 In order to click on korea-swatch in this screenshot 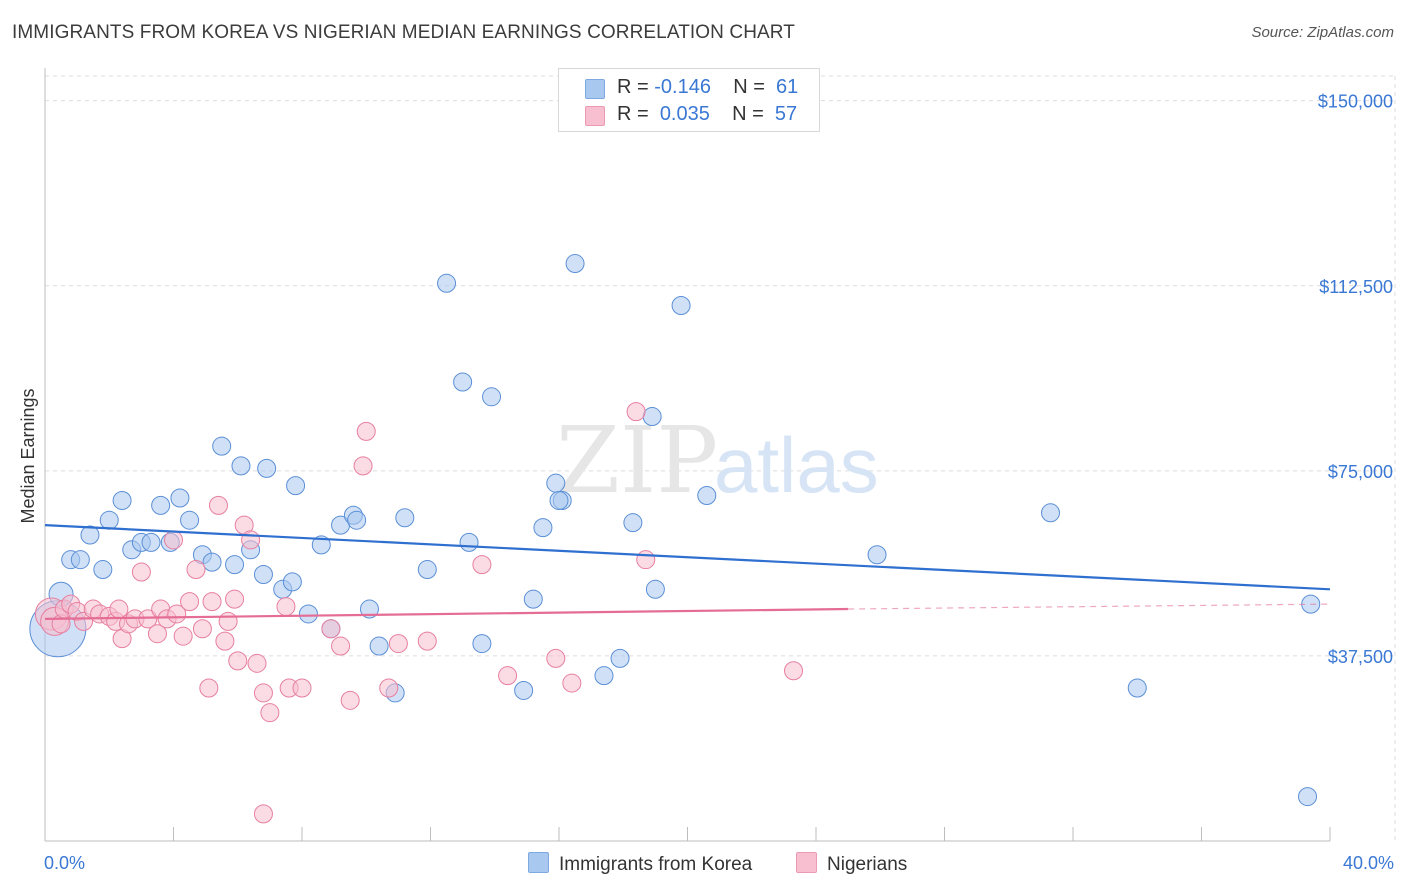, I will do `click(595, 89)`.